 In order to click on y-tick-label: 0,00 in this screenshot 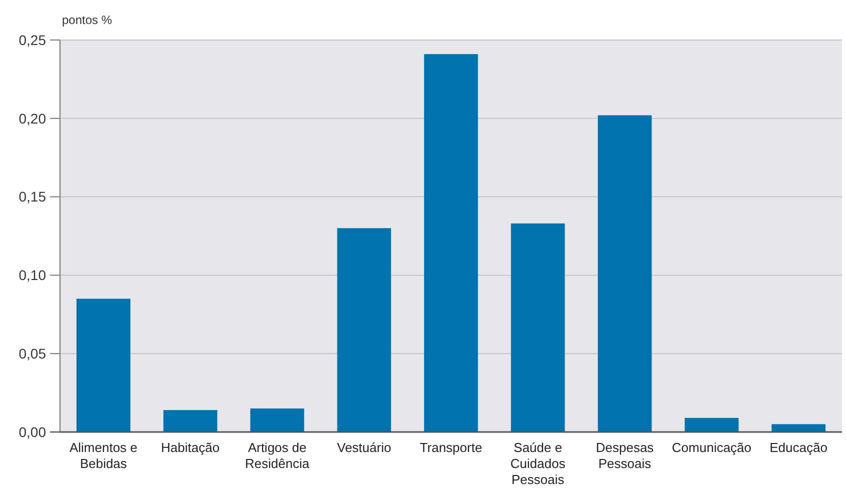, I will do `click(32, 432)`.